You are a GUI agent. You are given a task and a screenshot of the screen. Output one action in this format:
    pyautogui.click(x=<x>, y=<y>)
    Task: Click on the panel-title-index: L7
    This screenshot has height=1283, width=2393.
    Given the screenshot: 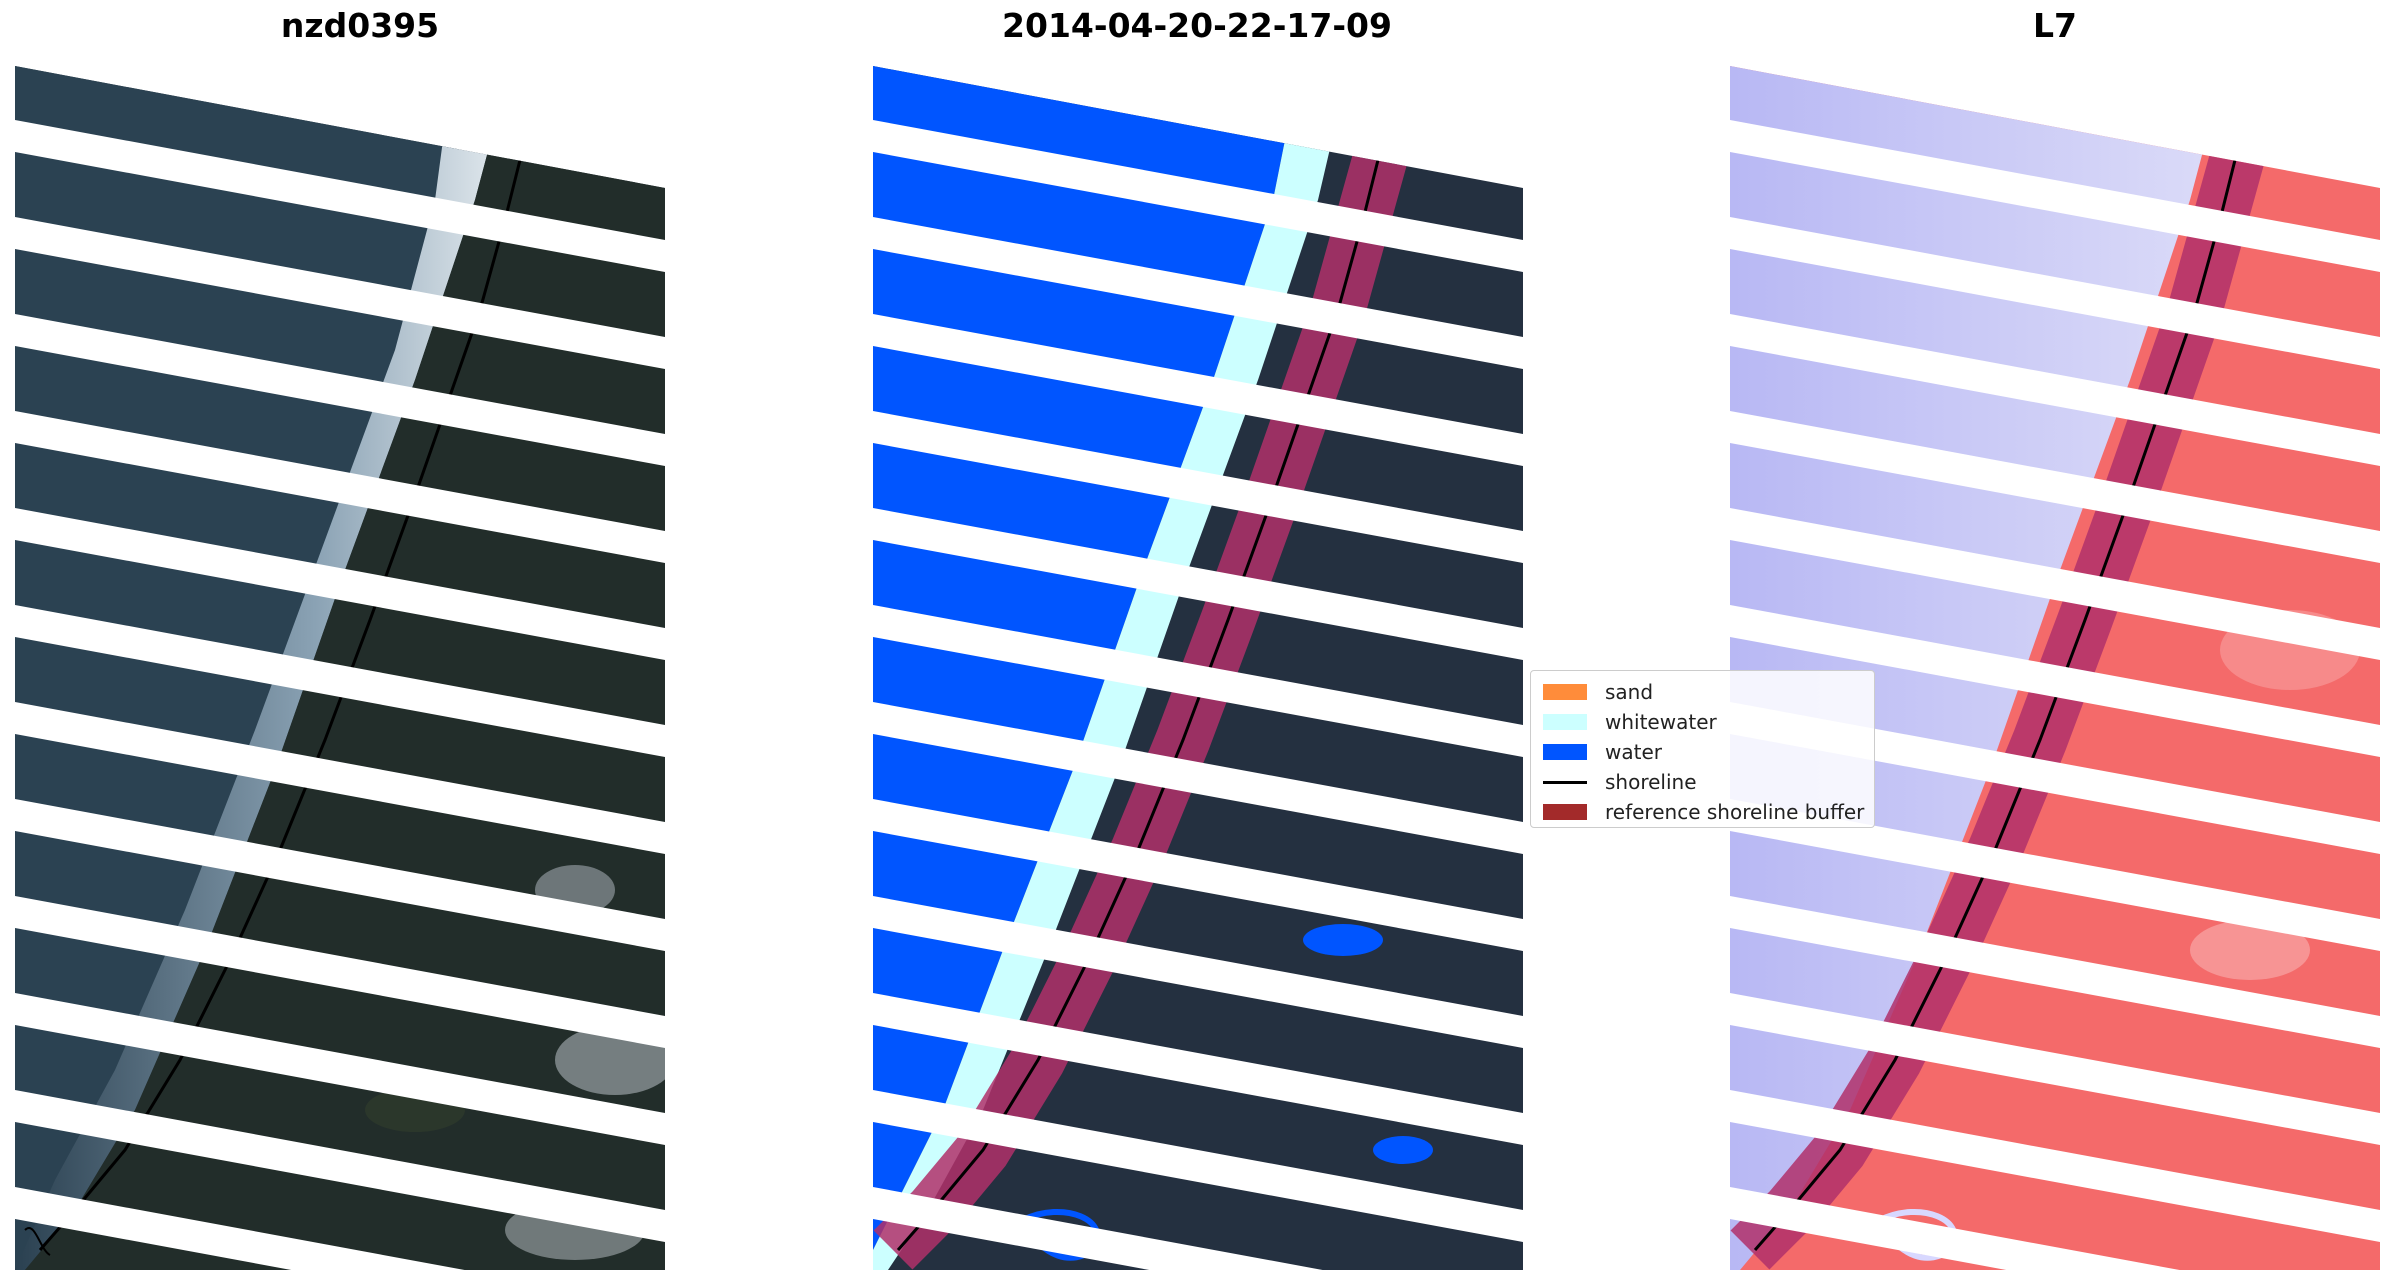 What is the action you would take?
    pyautogui.click(x=2055, y=25)
    